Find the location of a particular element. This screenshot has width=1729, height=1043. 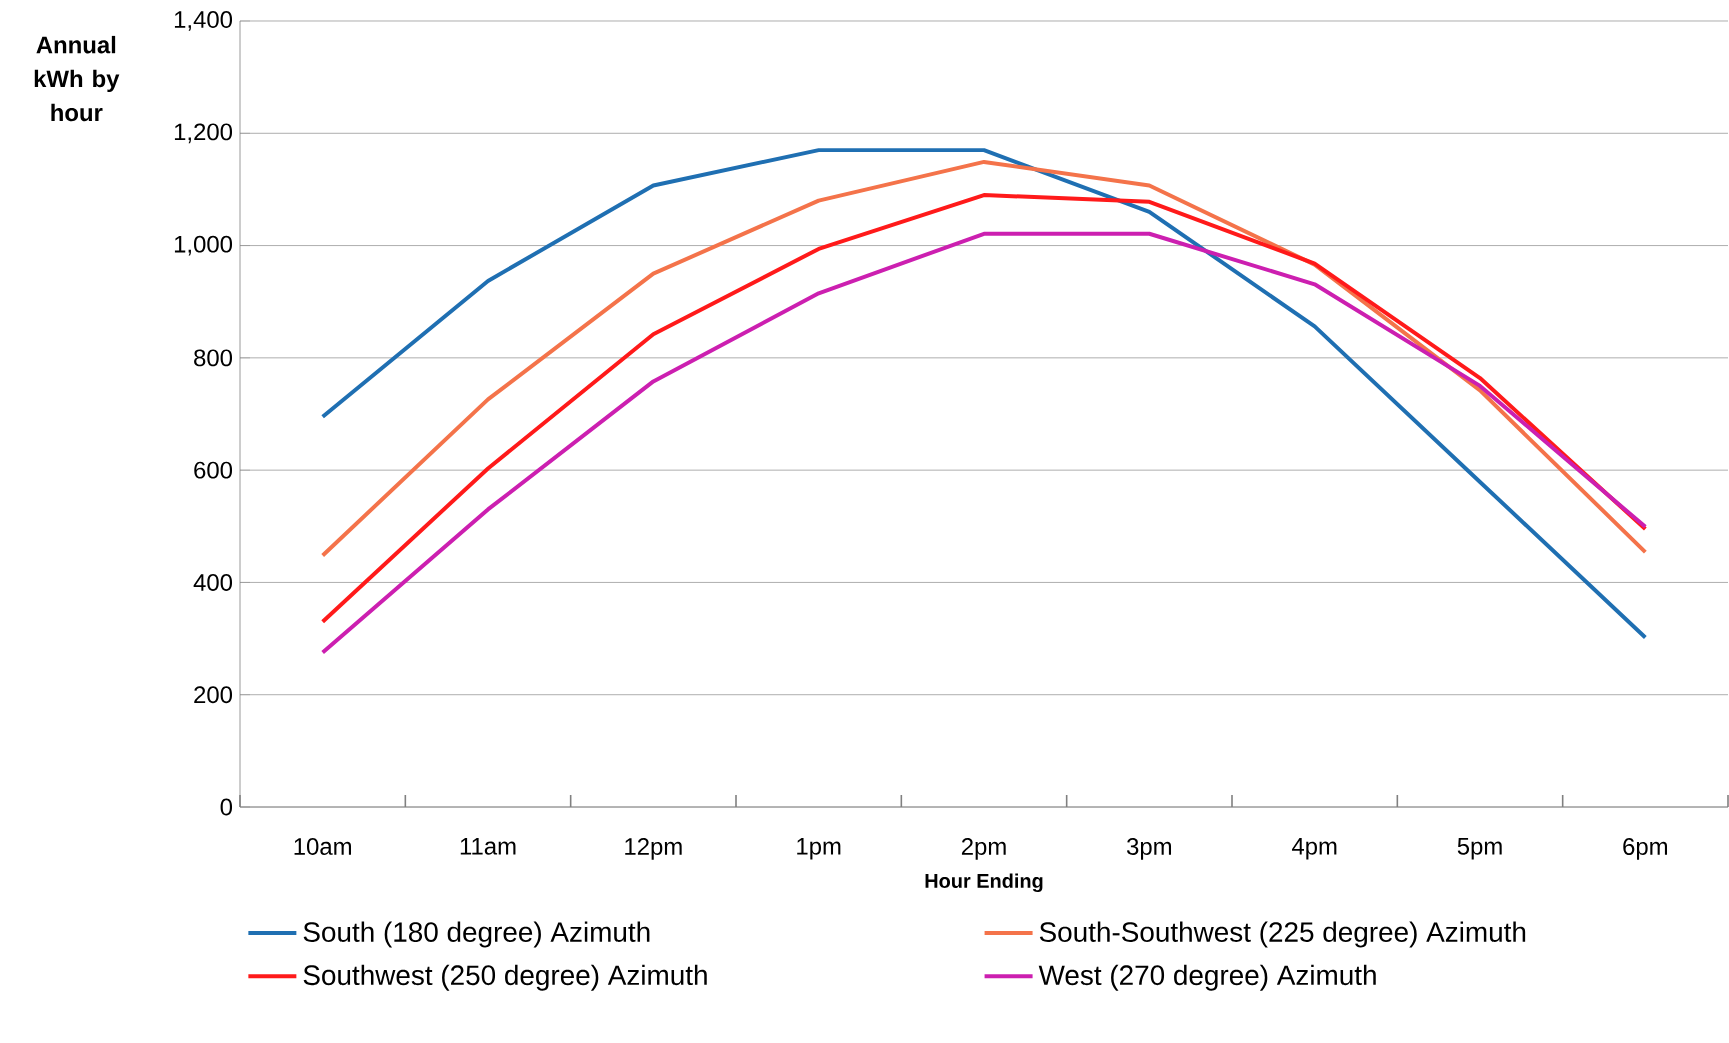

y-tick-label: 0 is located at coordinates (226, 807).